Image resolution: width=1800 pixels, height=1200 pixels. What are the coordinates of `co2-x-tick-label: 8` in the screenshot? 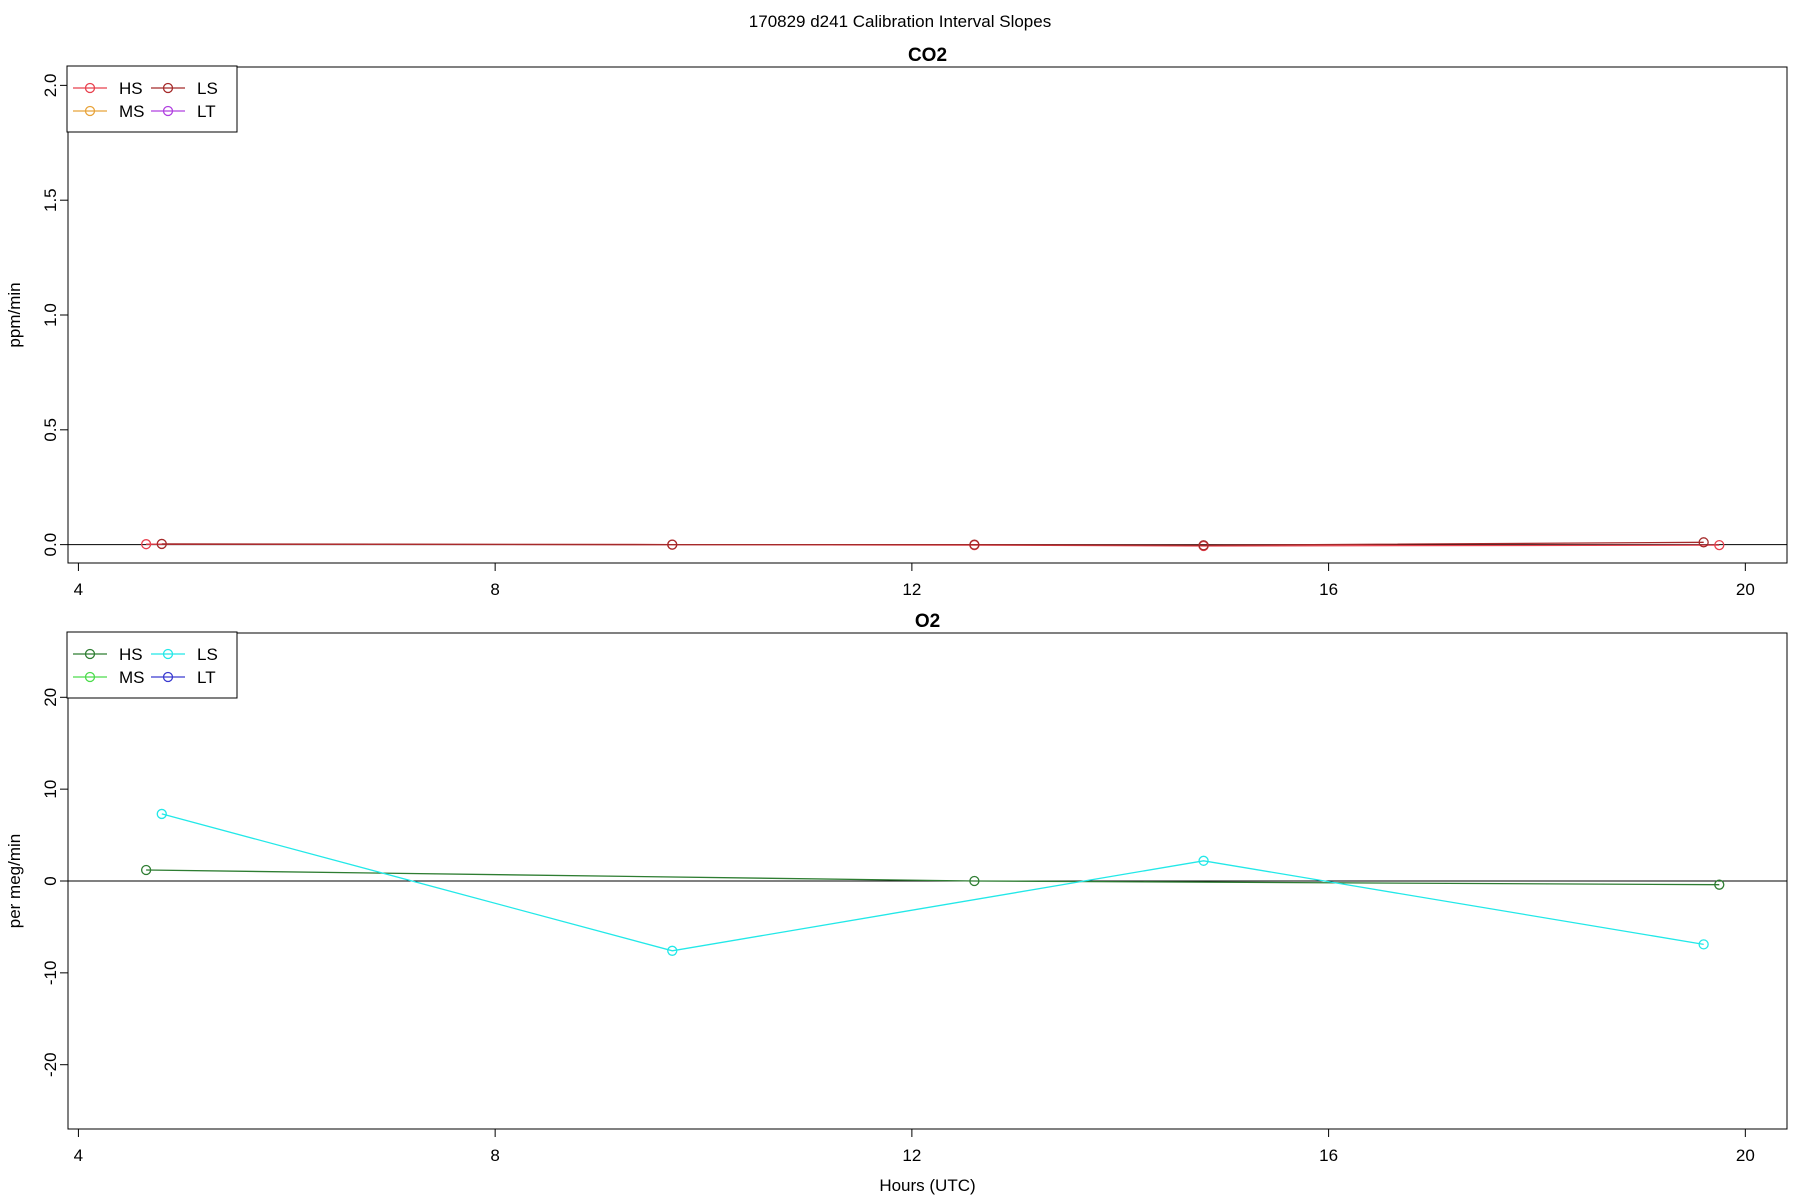 It's located at (494, 589).